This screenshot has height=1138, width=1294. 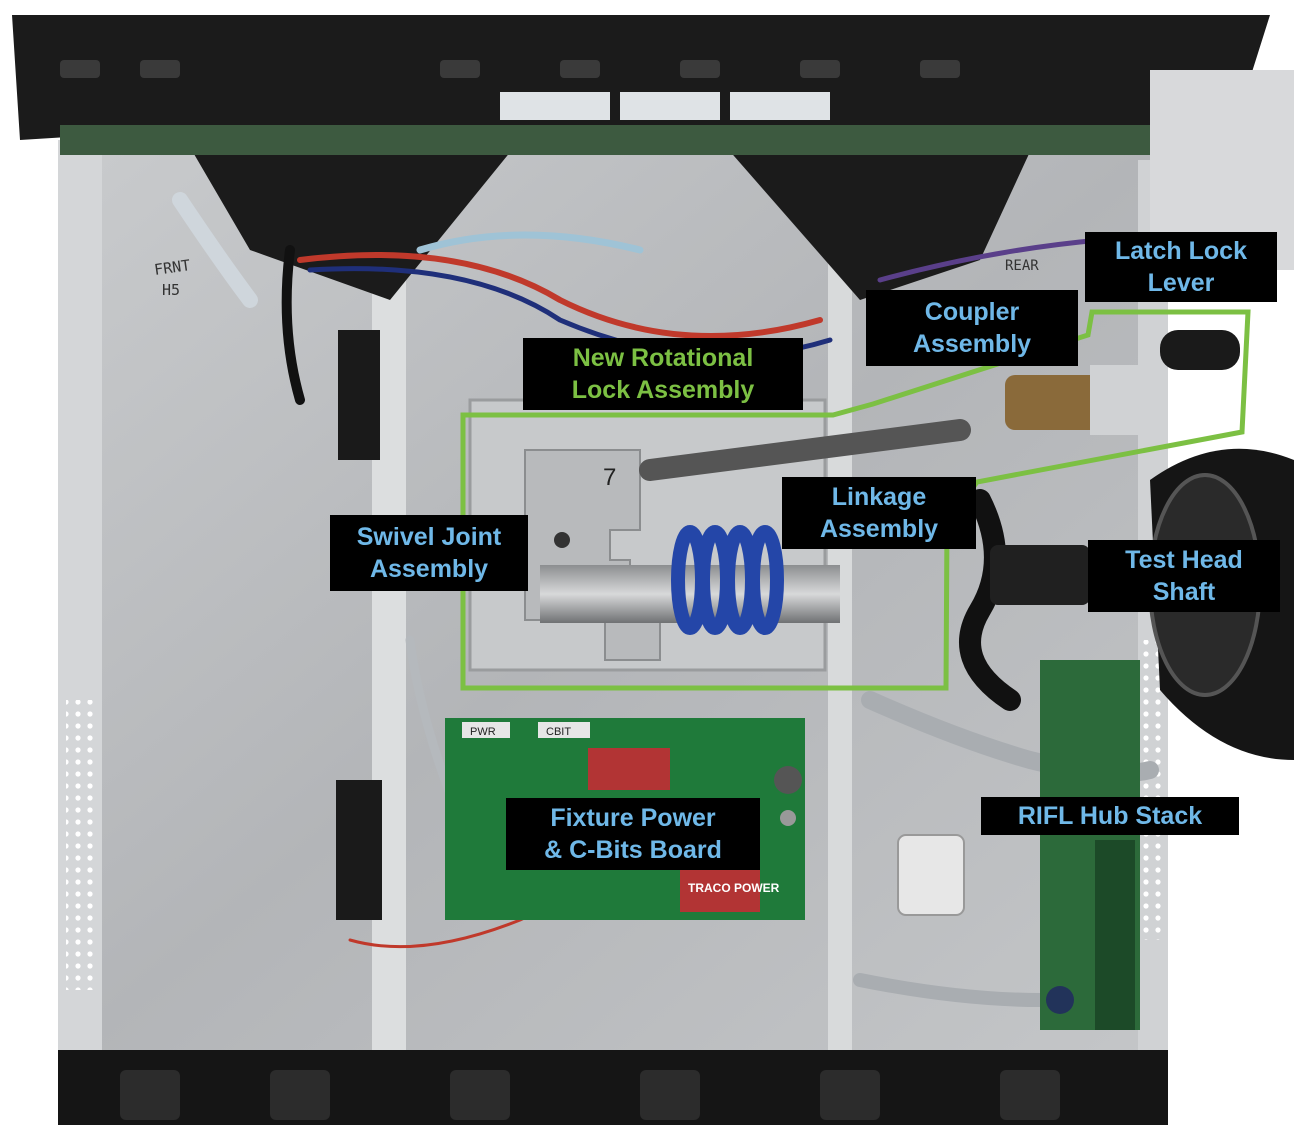 I want to click on latch-lock-body, so click(x=1117, y=400).